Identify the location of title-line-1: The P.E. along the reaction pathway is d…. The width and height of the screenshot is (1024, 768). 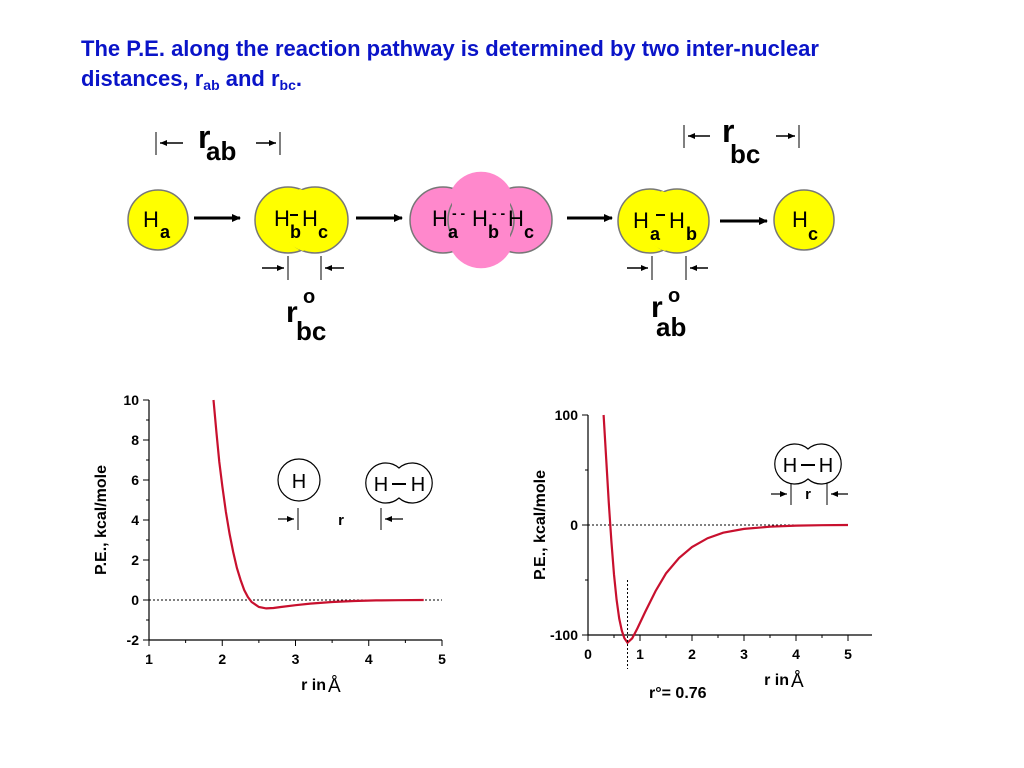
(450, 48).